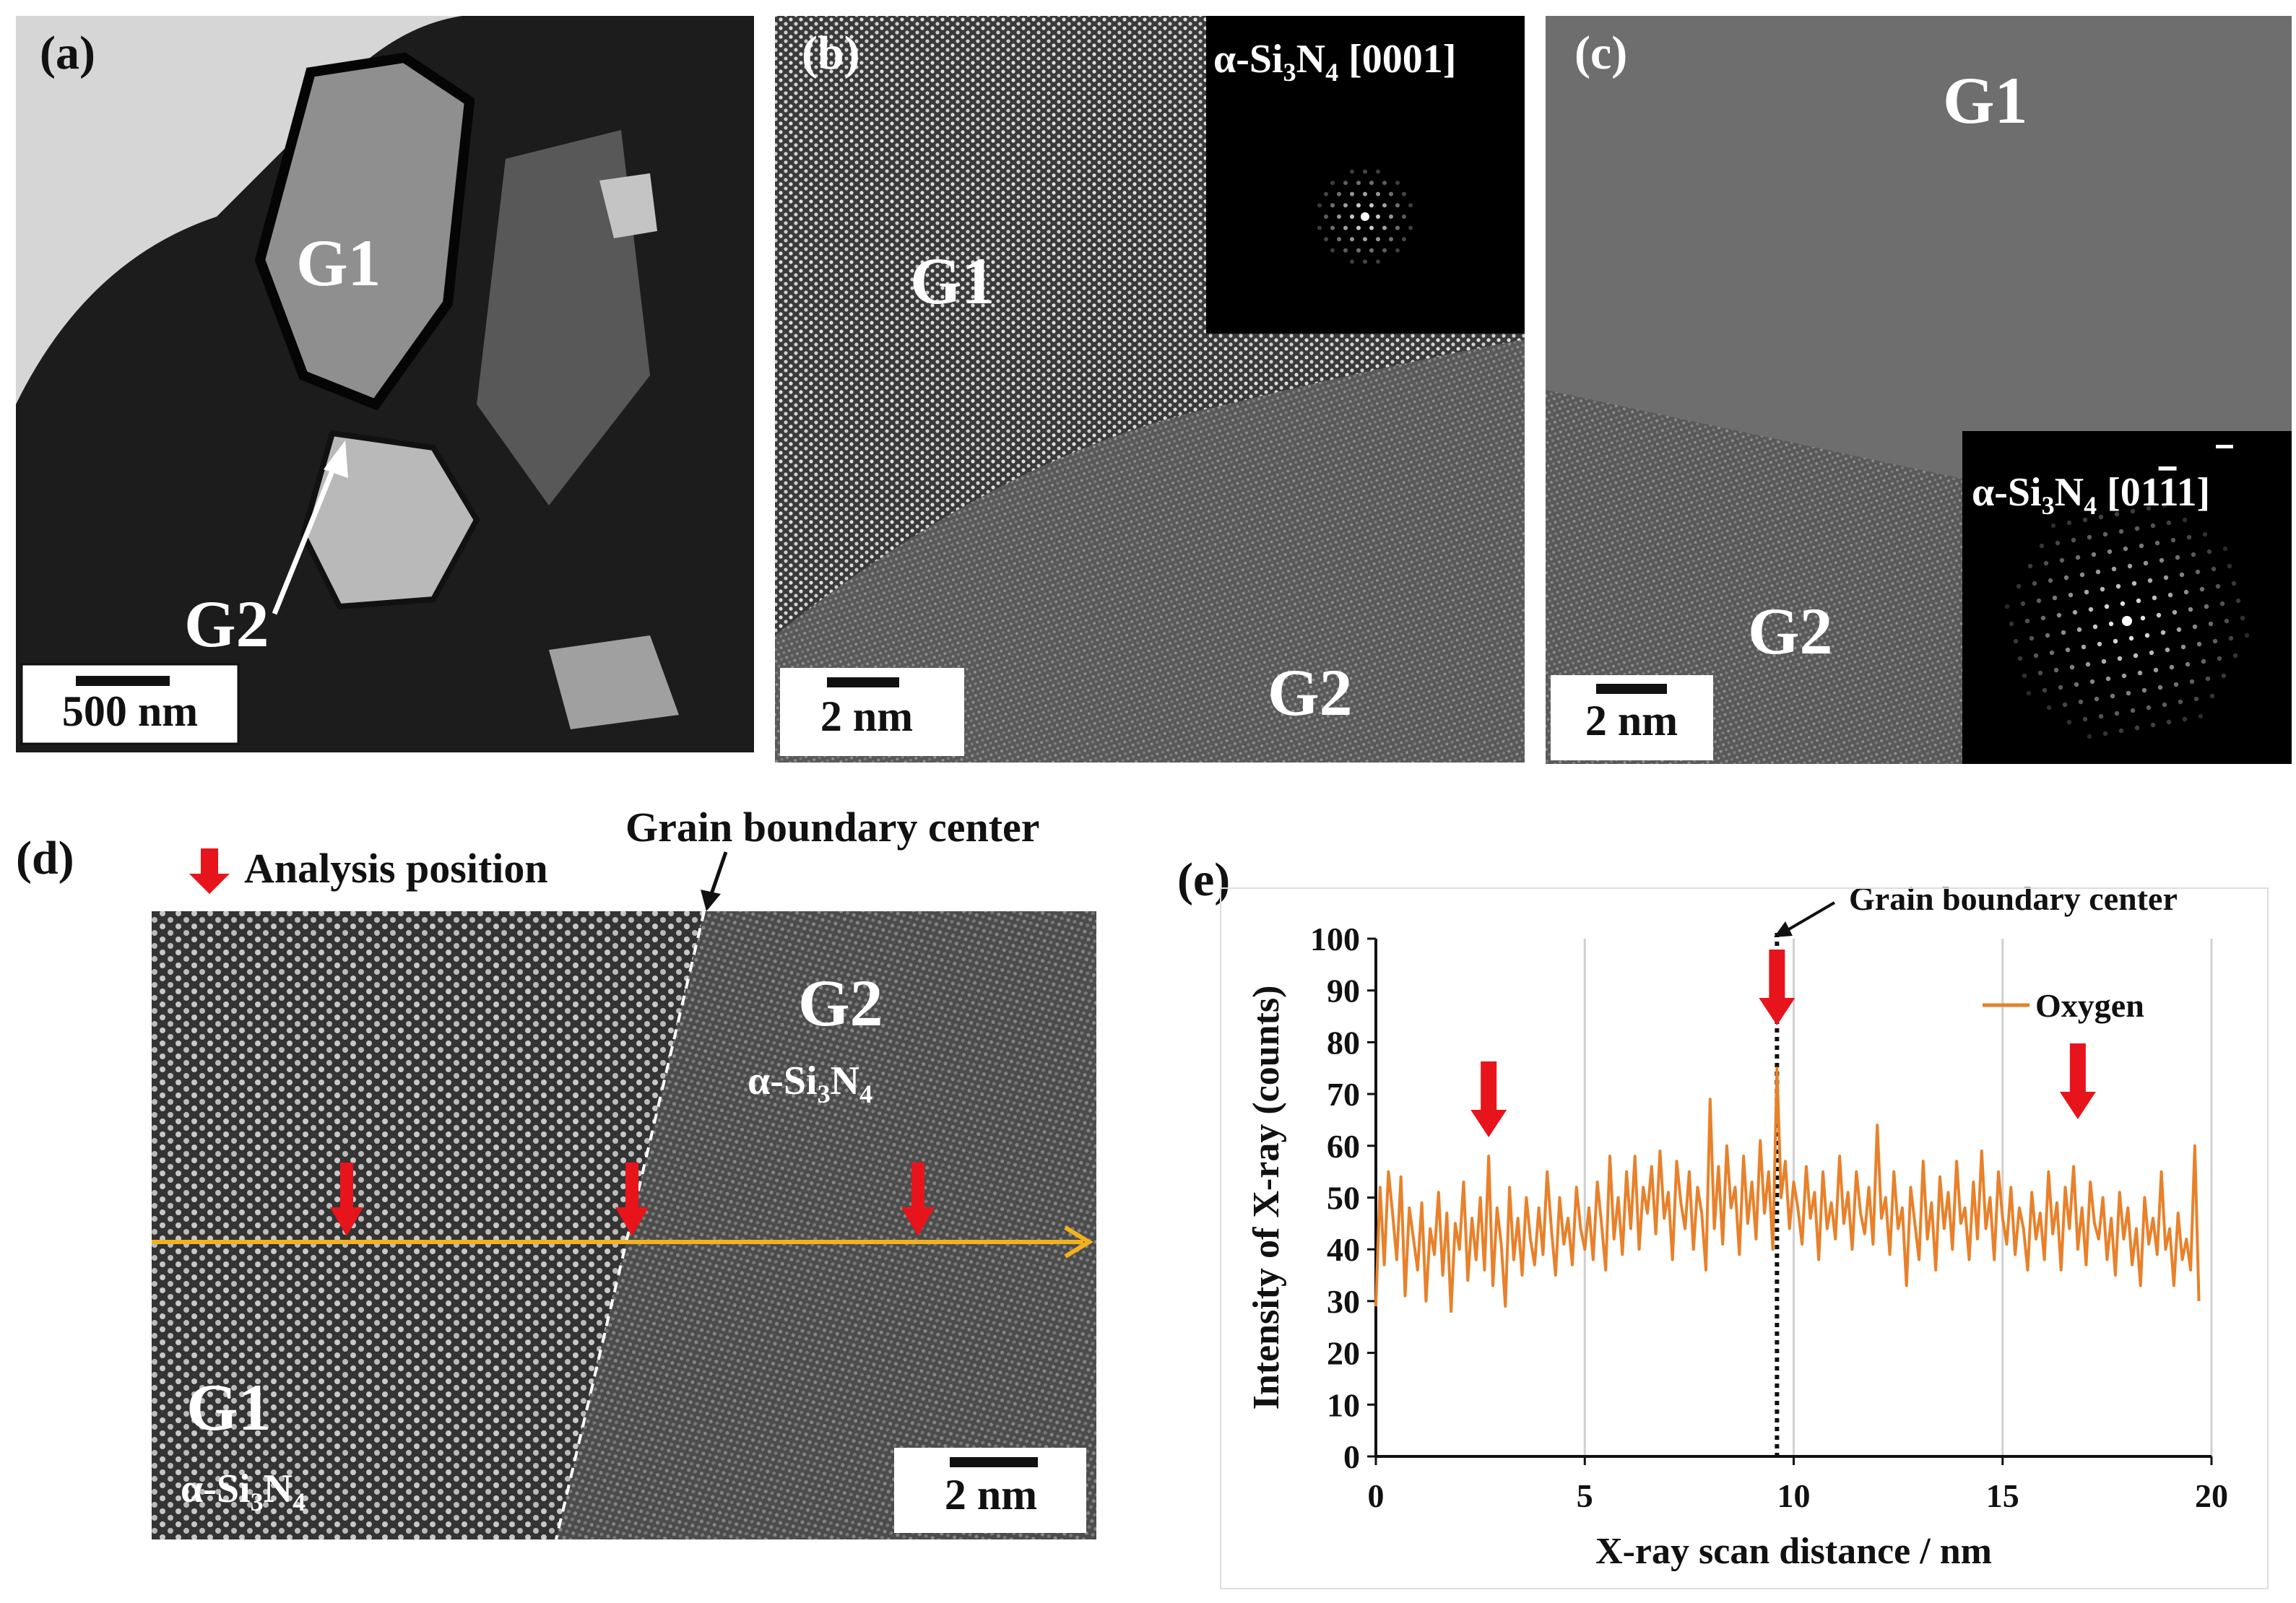 The height and width of the screenshot is (1603, 2296). Describe the element at coordinates (1376, 1495) in the screenshot. I see `x-tick-label: 0` at that location.